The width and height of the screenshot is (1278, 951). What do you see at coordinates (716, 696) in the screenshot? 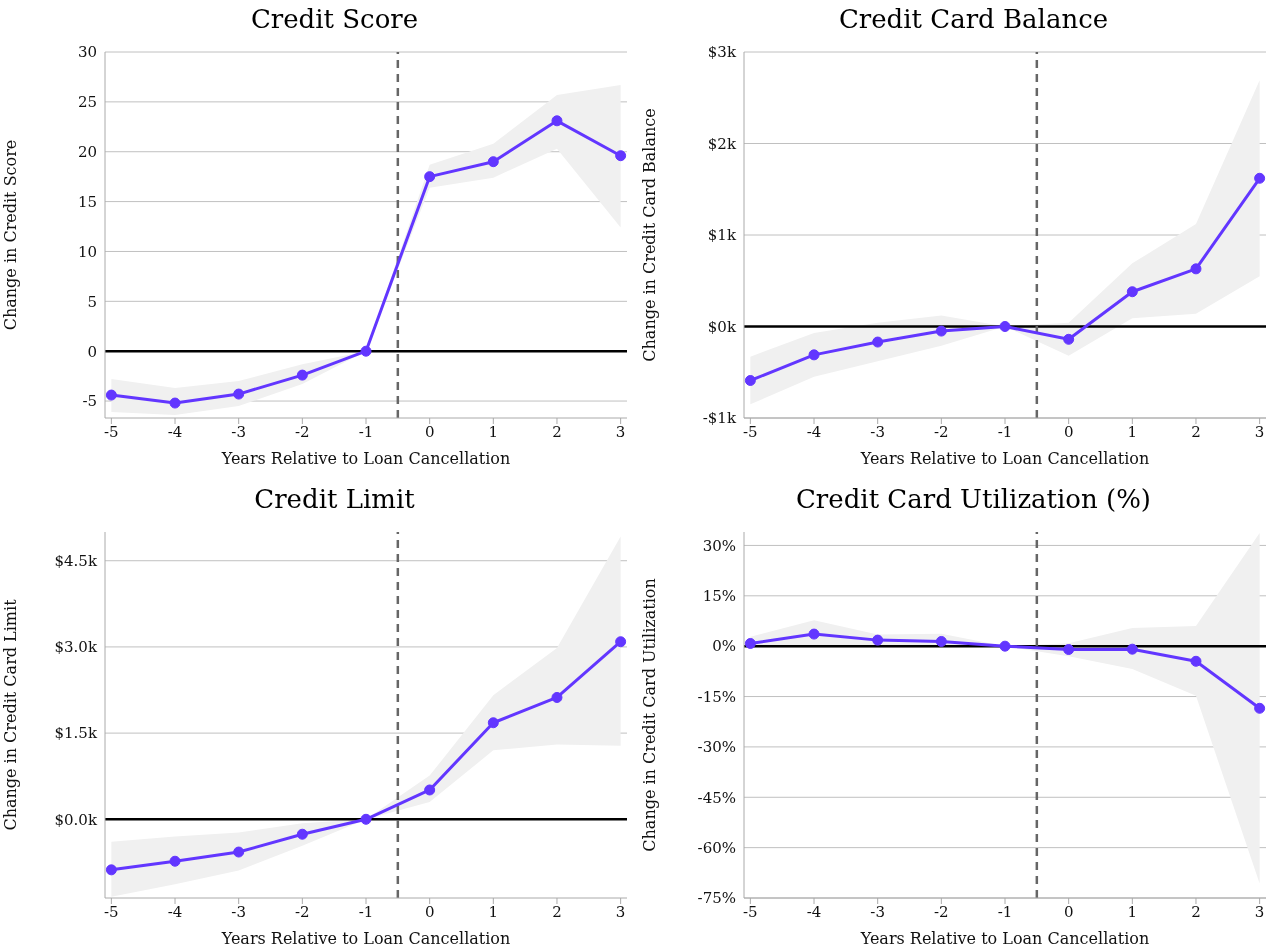
I see `y-tick-label: -15%` at bounding box center [716, 696].